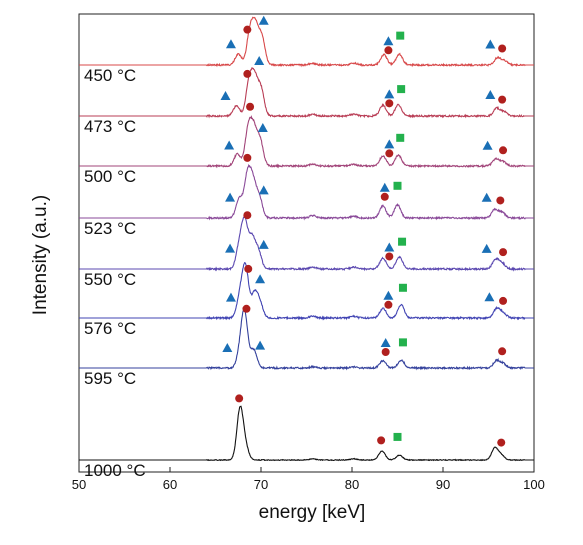 The height and width of the screenshot is (545, 583). What do you see at coordinates (110, 75) in the screenshot?
I see `temperature-label: 450 °C` at bounding box center [110, 75].